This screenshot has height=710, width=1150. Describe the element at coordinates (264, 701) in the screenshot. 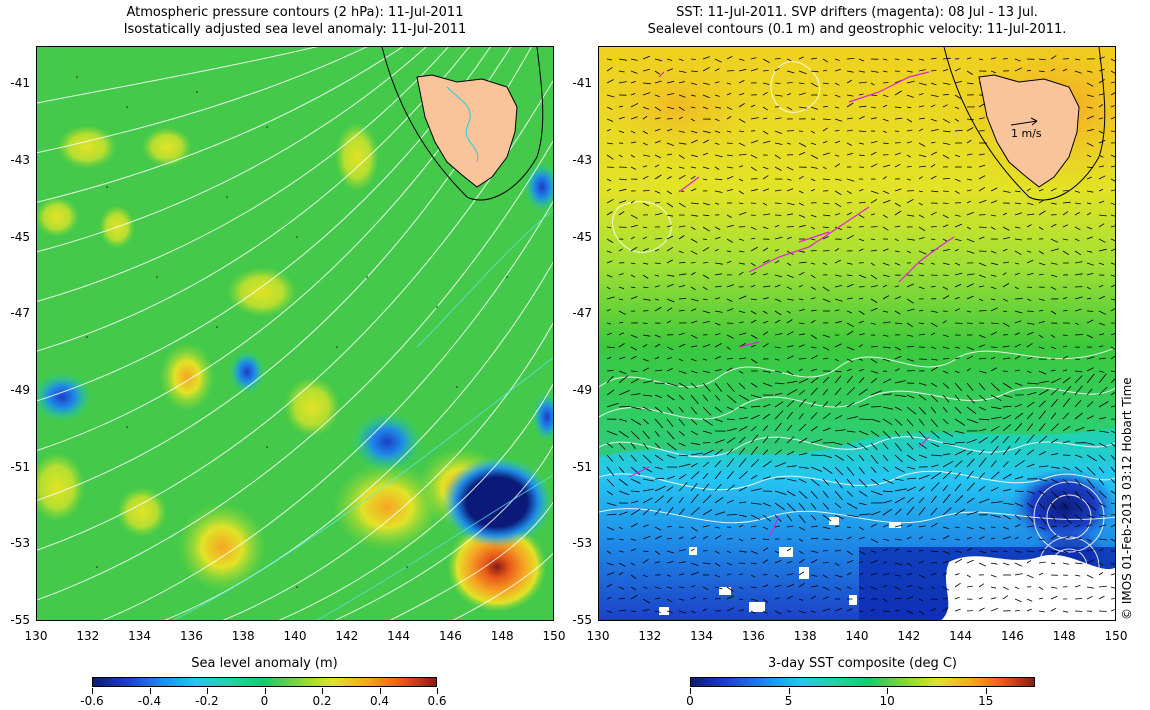

I see `colorbar-tick-label: 0` at that location.